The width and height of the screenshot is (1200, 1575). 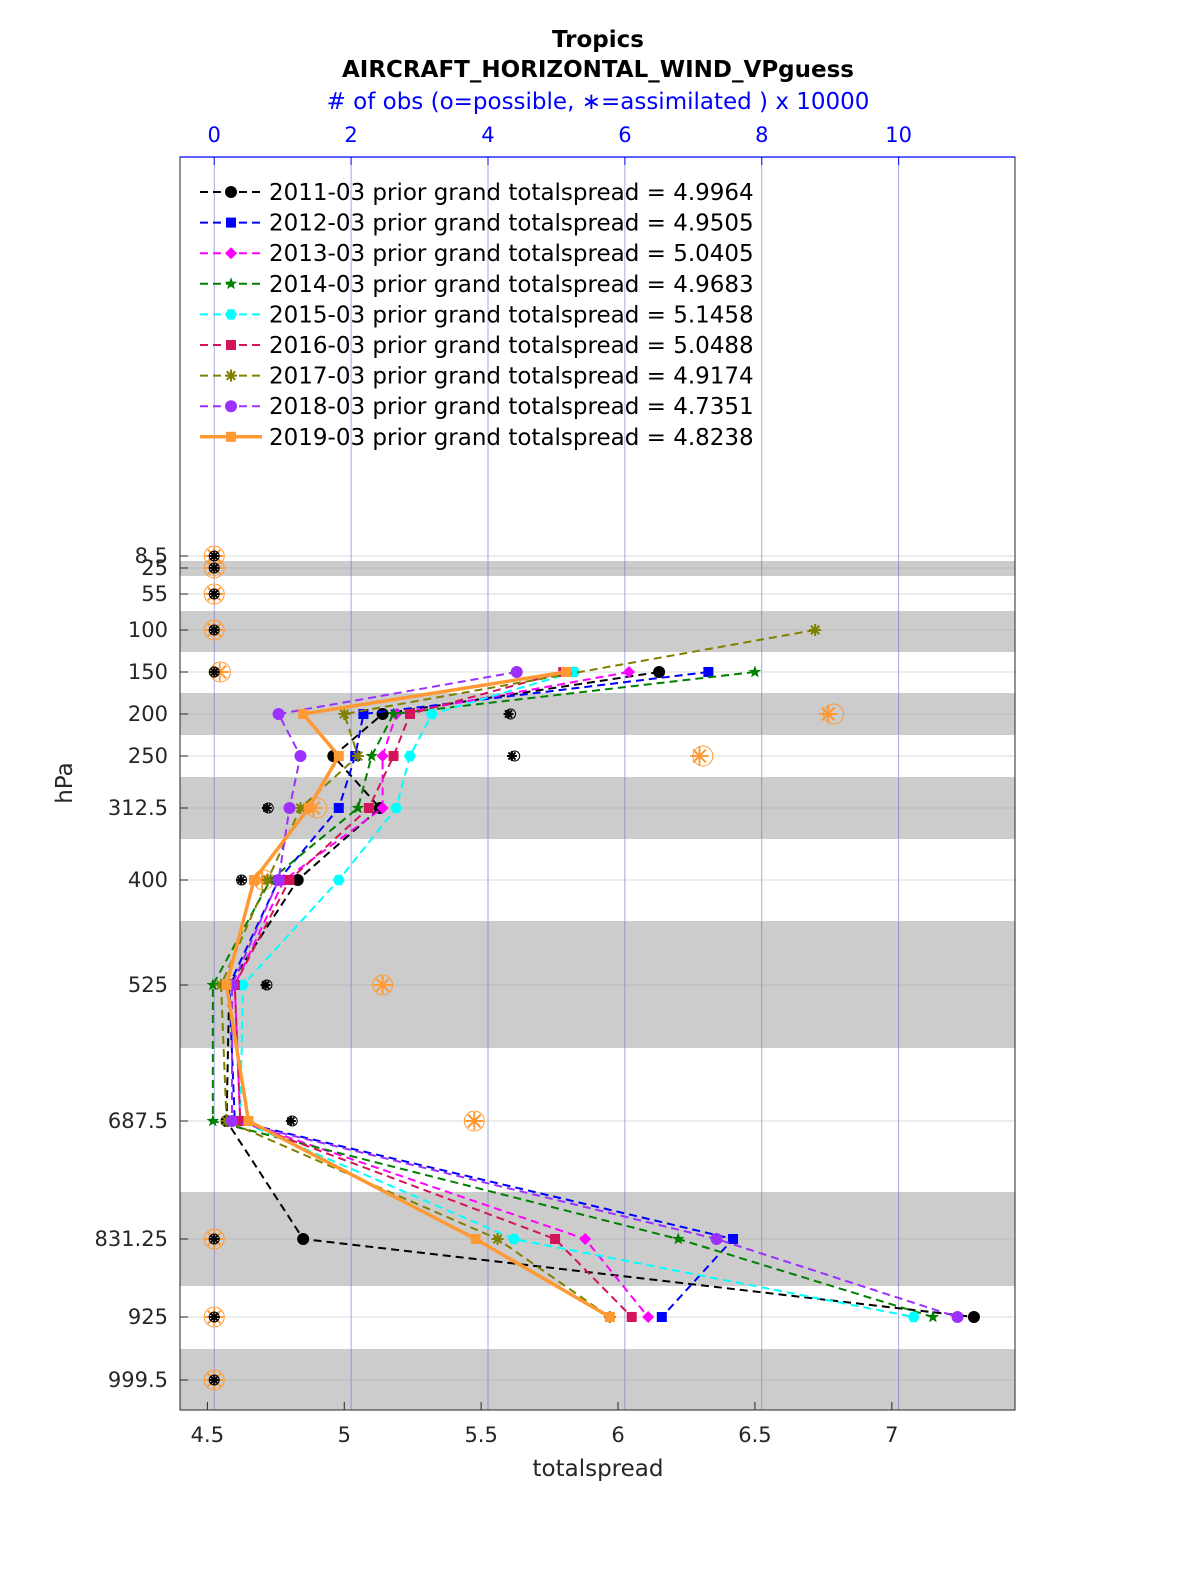 I want to click on y-tick-label: 150, so click(x=148, y=672).